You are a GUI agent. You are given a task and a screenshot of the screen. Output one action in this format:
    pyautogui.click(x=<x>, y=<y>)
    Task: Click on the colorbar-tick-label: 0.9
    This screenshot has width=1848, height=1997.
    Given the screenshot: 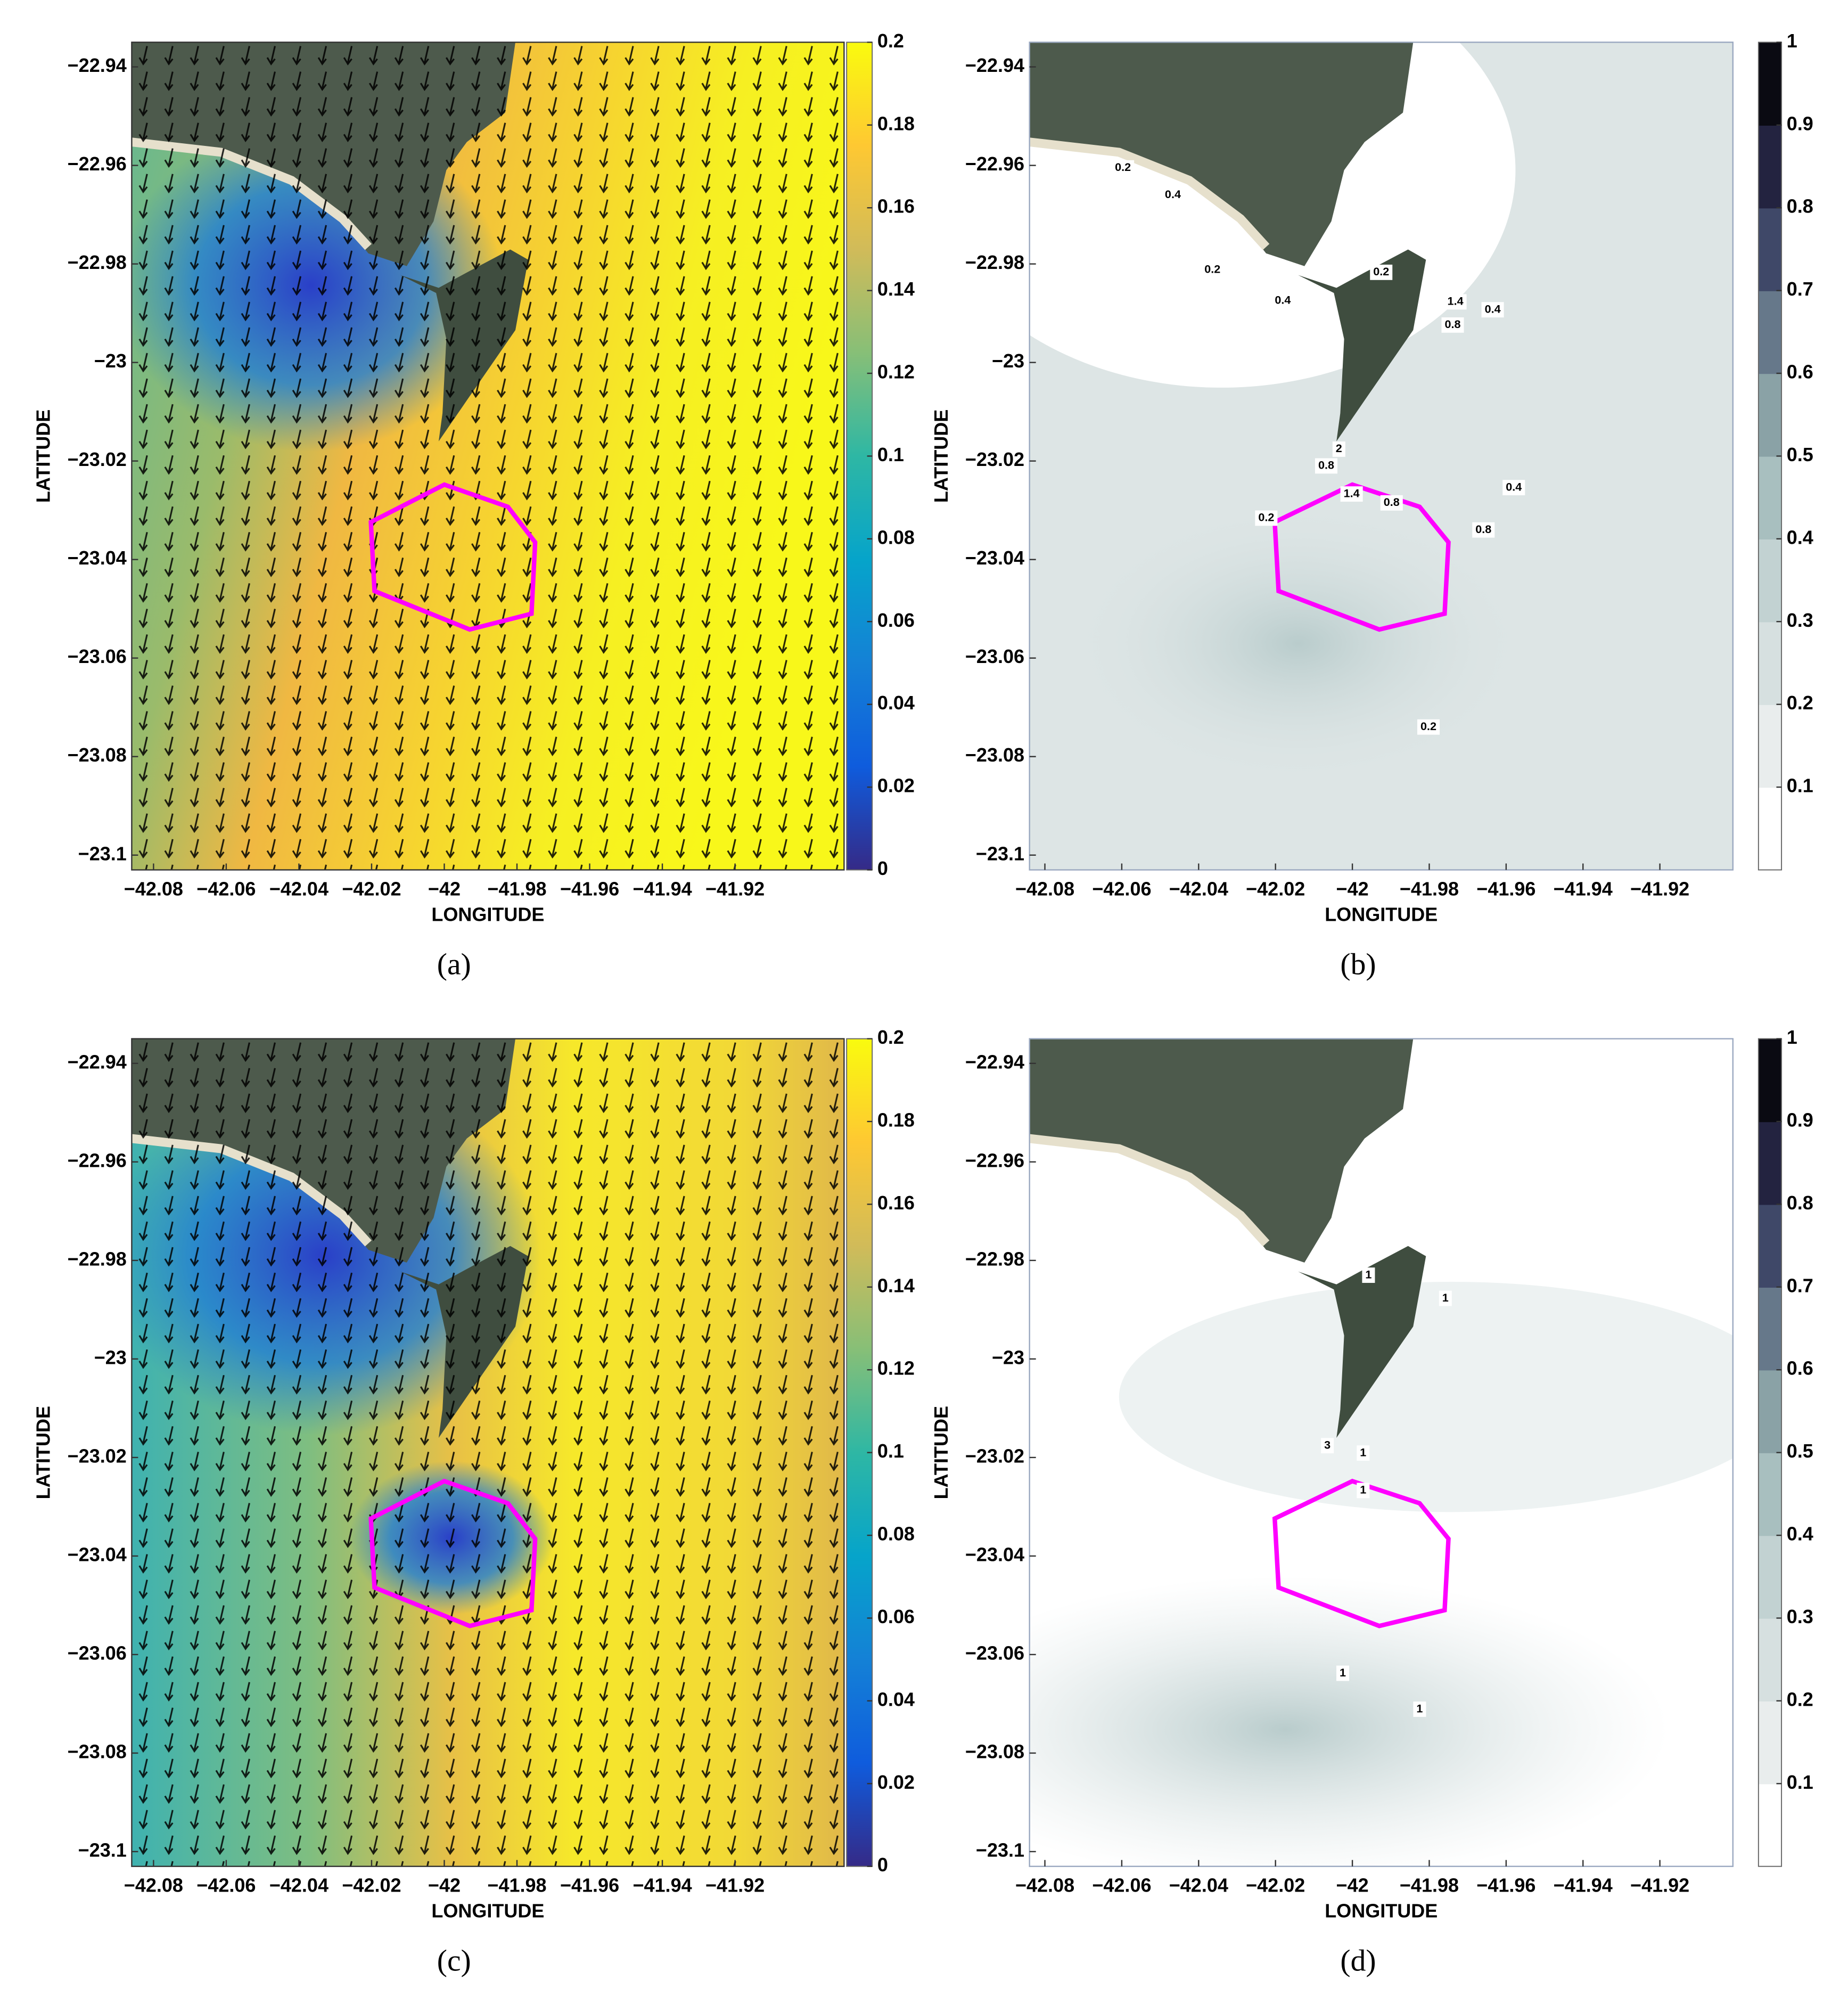 What is the action you would take?
    pyautogui.click(x=1800, y=1120)
    